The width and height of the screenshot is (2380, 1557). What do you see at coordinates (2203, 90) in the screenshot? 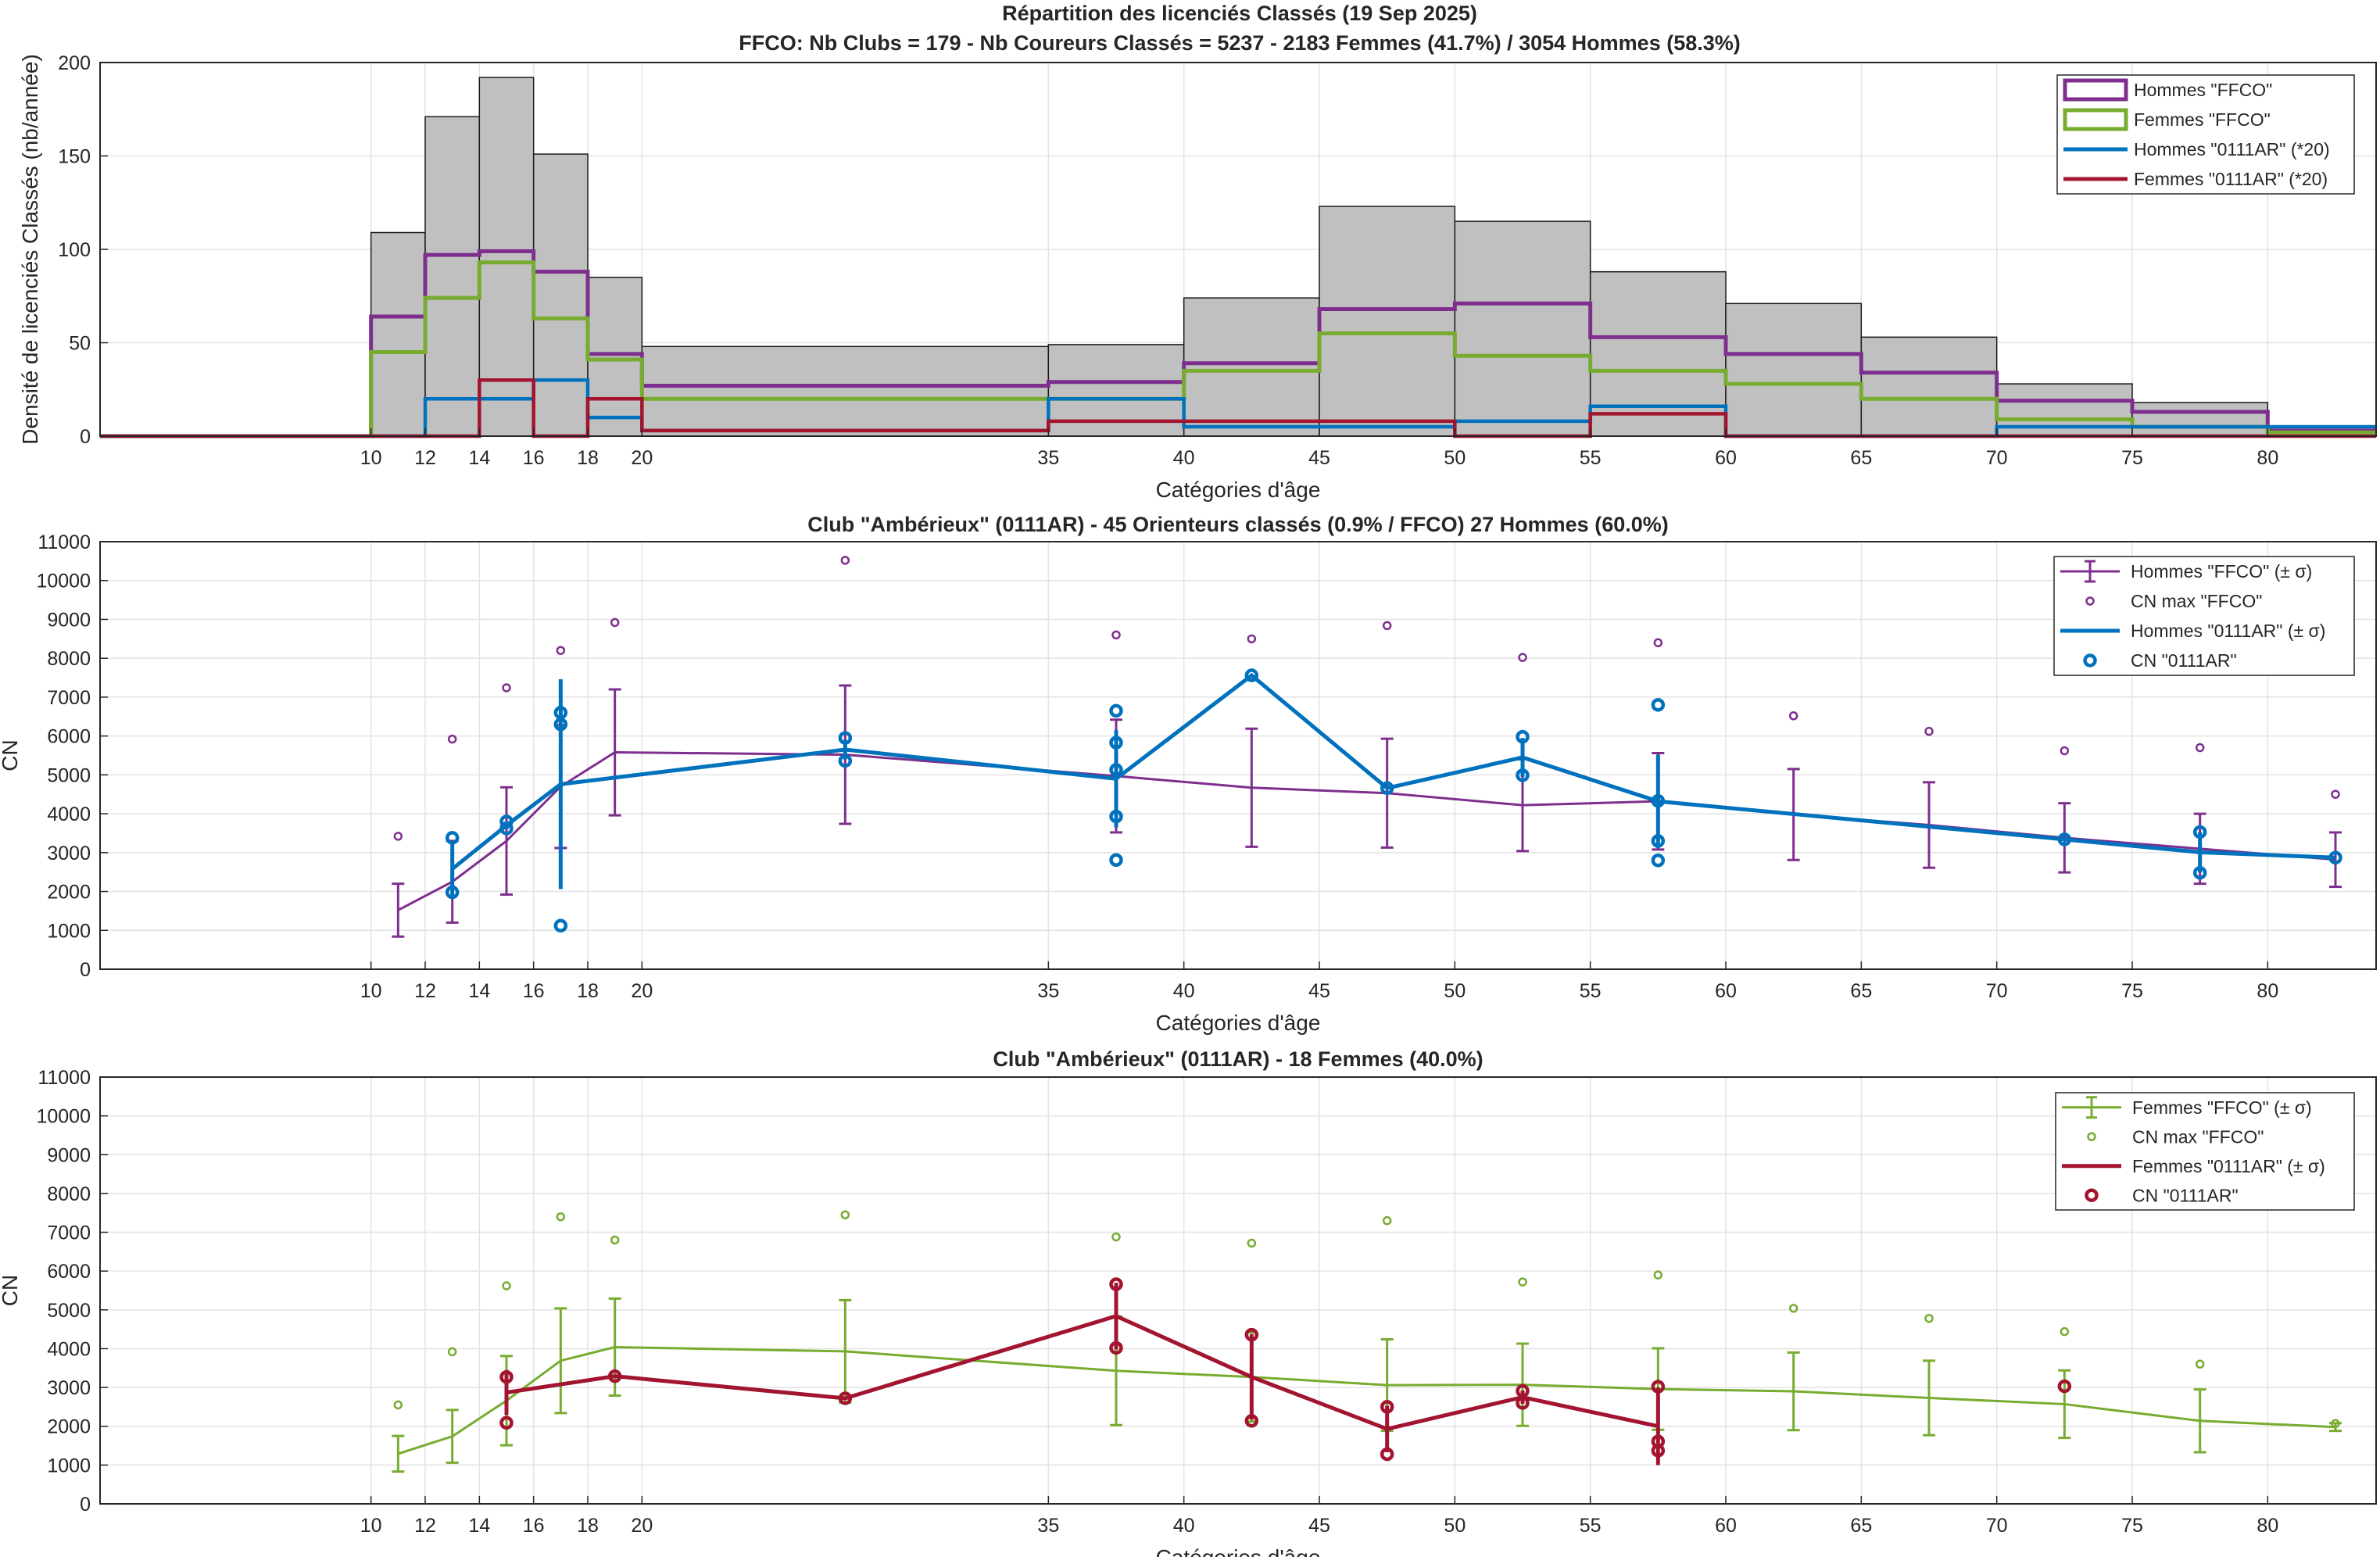
I see `legend-label: Hommes "FFCO"` at bounding box center [2203, 90].